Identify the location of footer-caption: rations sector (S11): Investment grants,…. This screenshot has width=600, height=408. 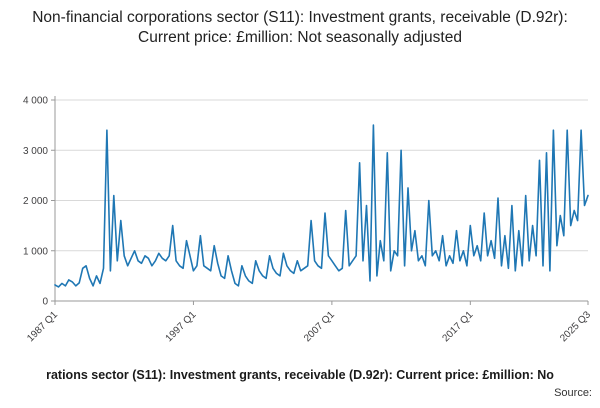
(300, 375).